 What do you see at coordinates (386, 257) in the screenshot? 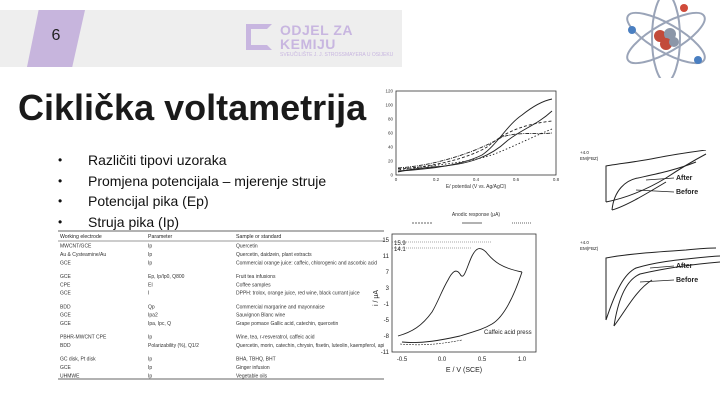
I see `fig-bottom-ytick: 11` at bounding box center [386, 257].